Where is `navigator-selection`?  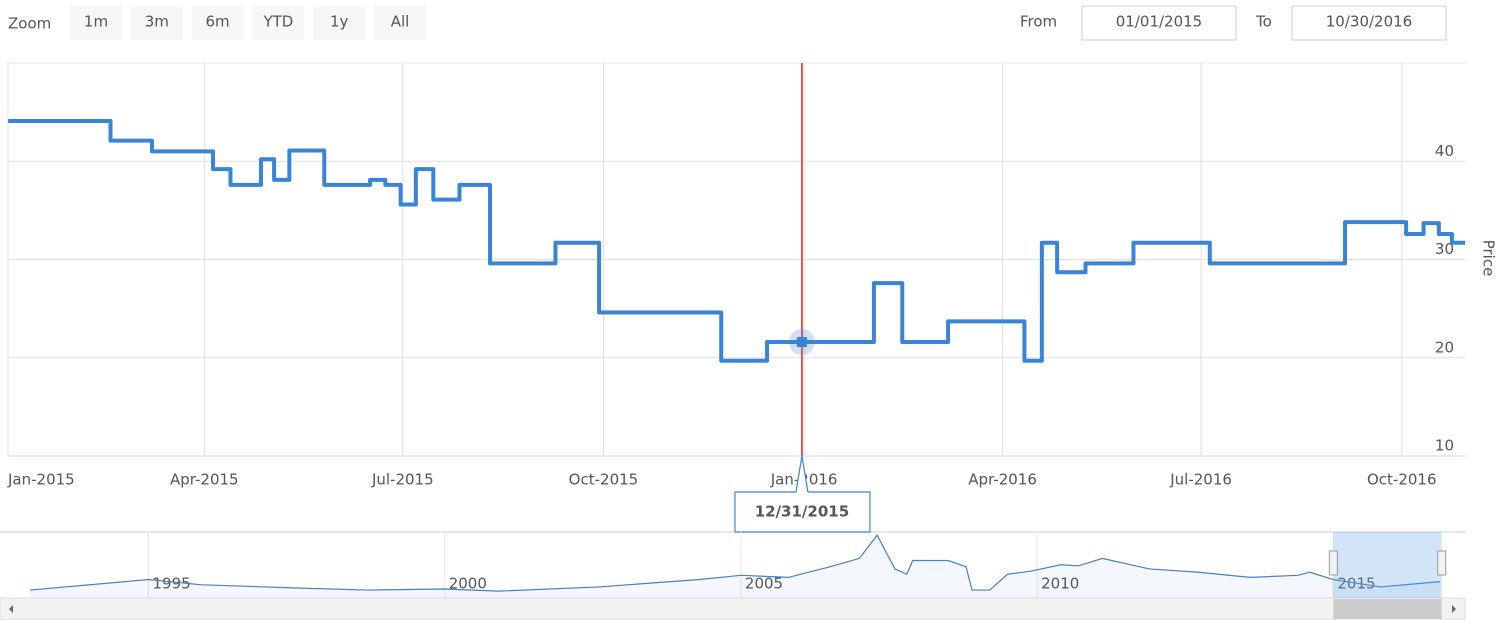 navigator-selection is located at coordinates (1387, 565).